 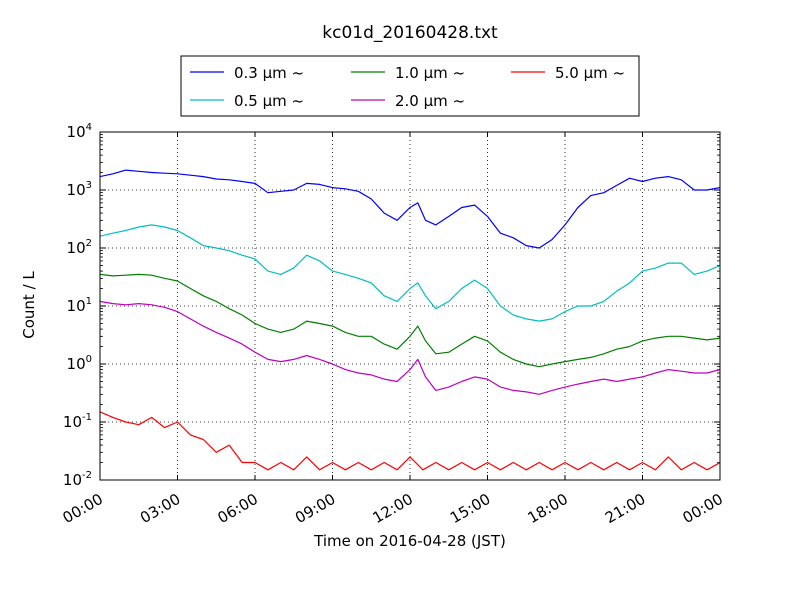 I want to click on x-tick-label: 09:00, so click(x=315, y=508).